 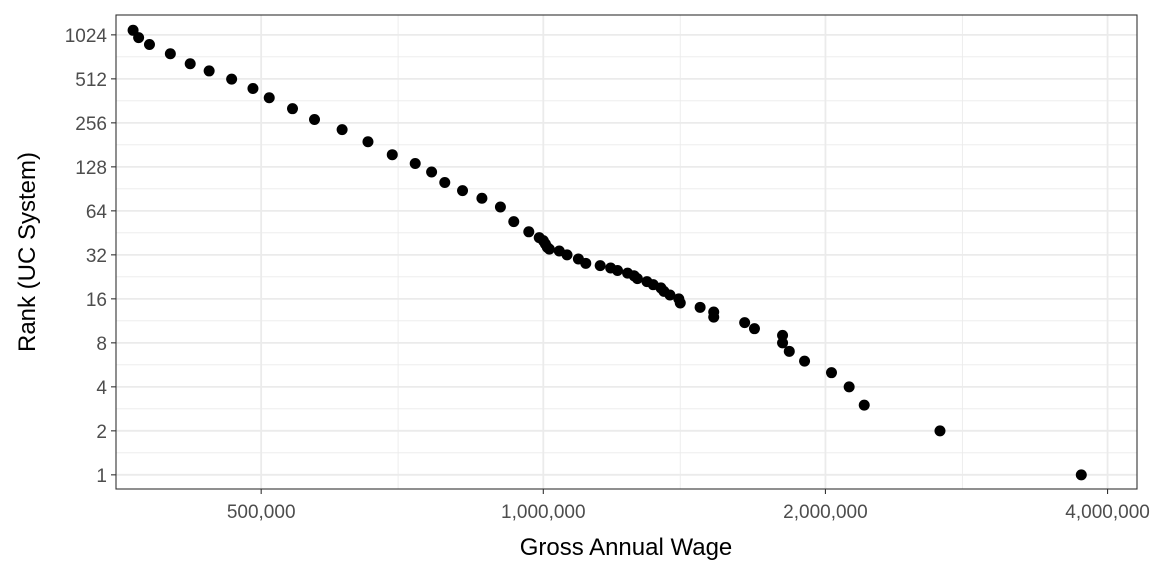 I want to click on x-tick-label: 1,000,000, so click(x=543, y=512).